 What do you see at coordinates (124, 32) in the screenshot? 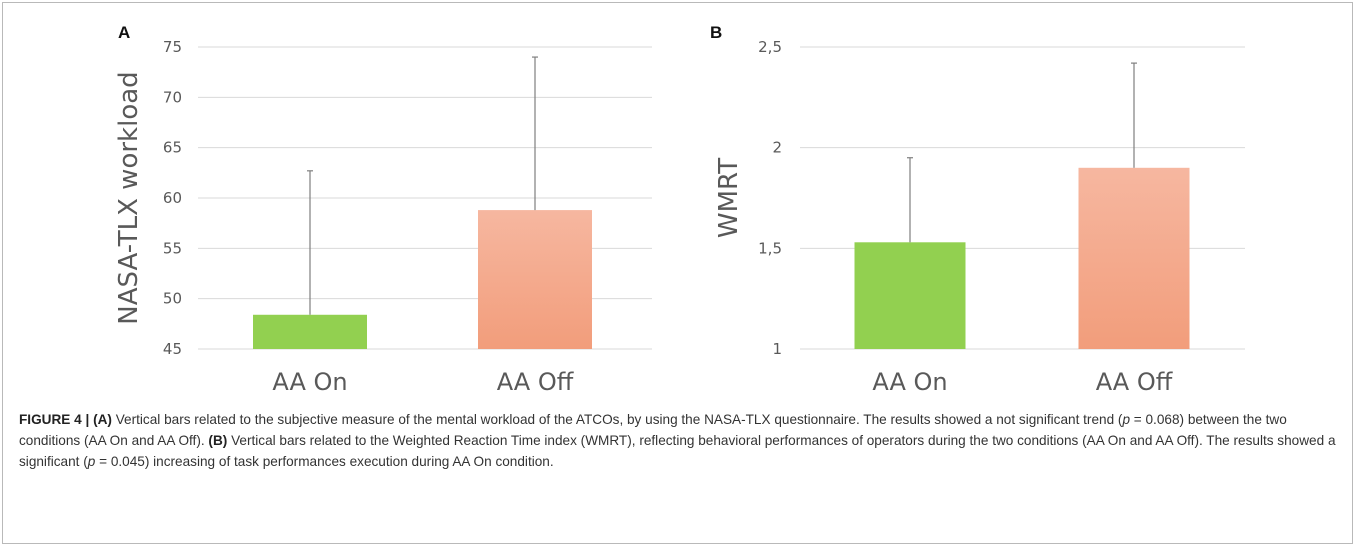
I see `panel-label-a: A` at bounding box center [124, 32].